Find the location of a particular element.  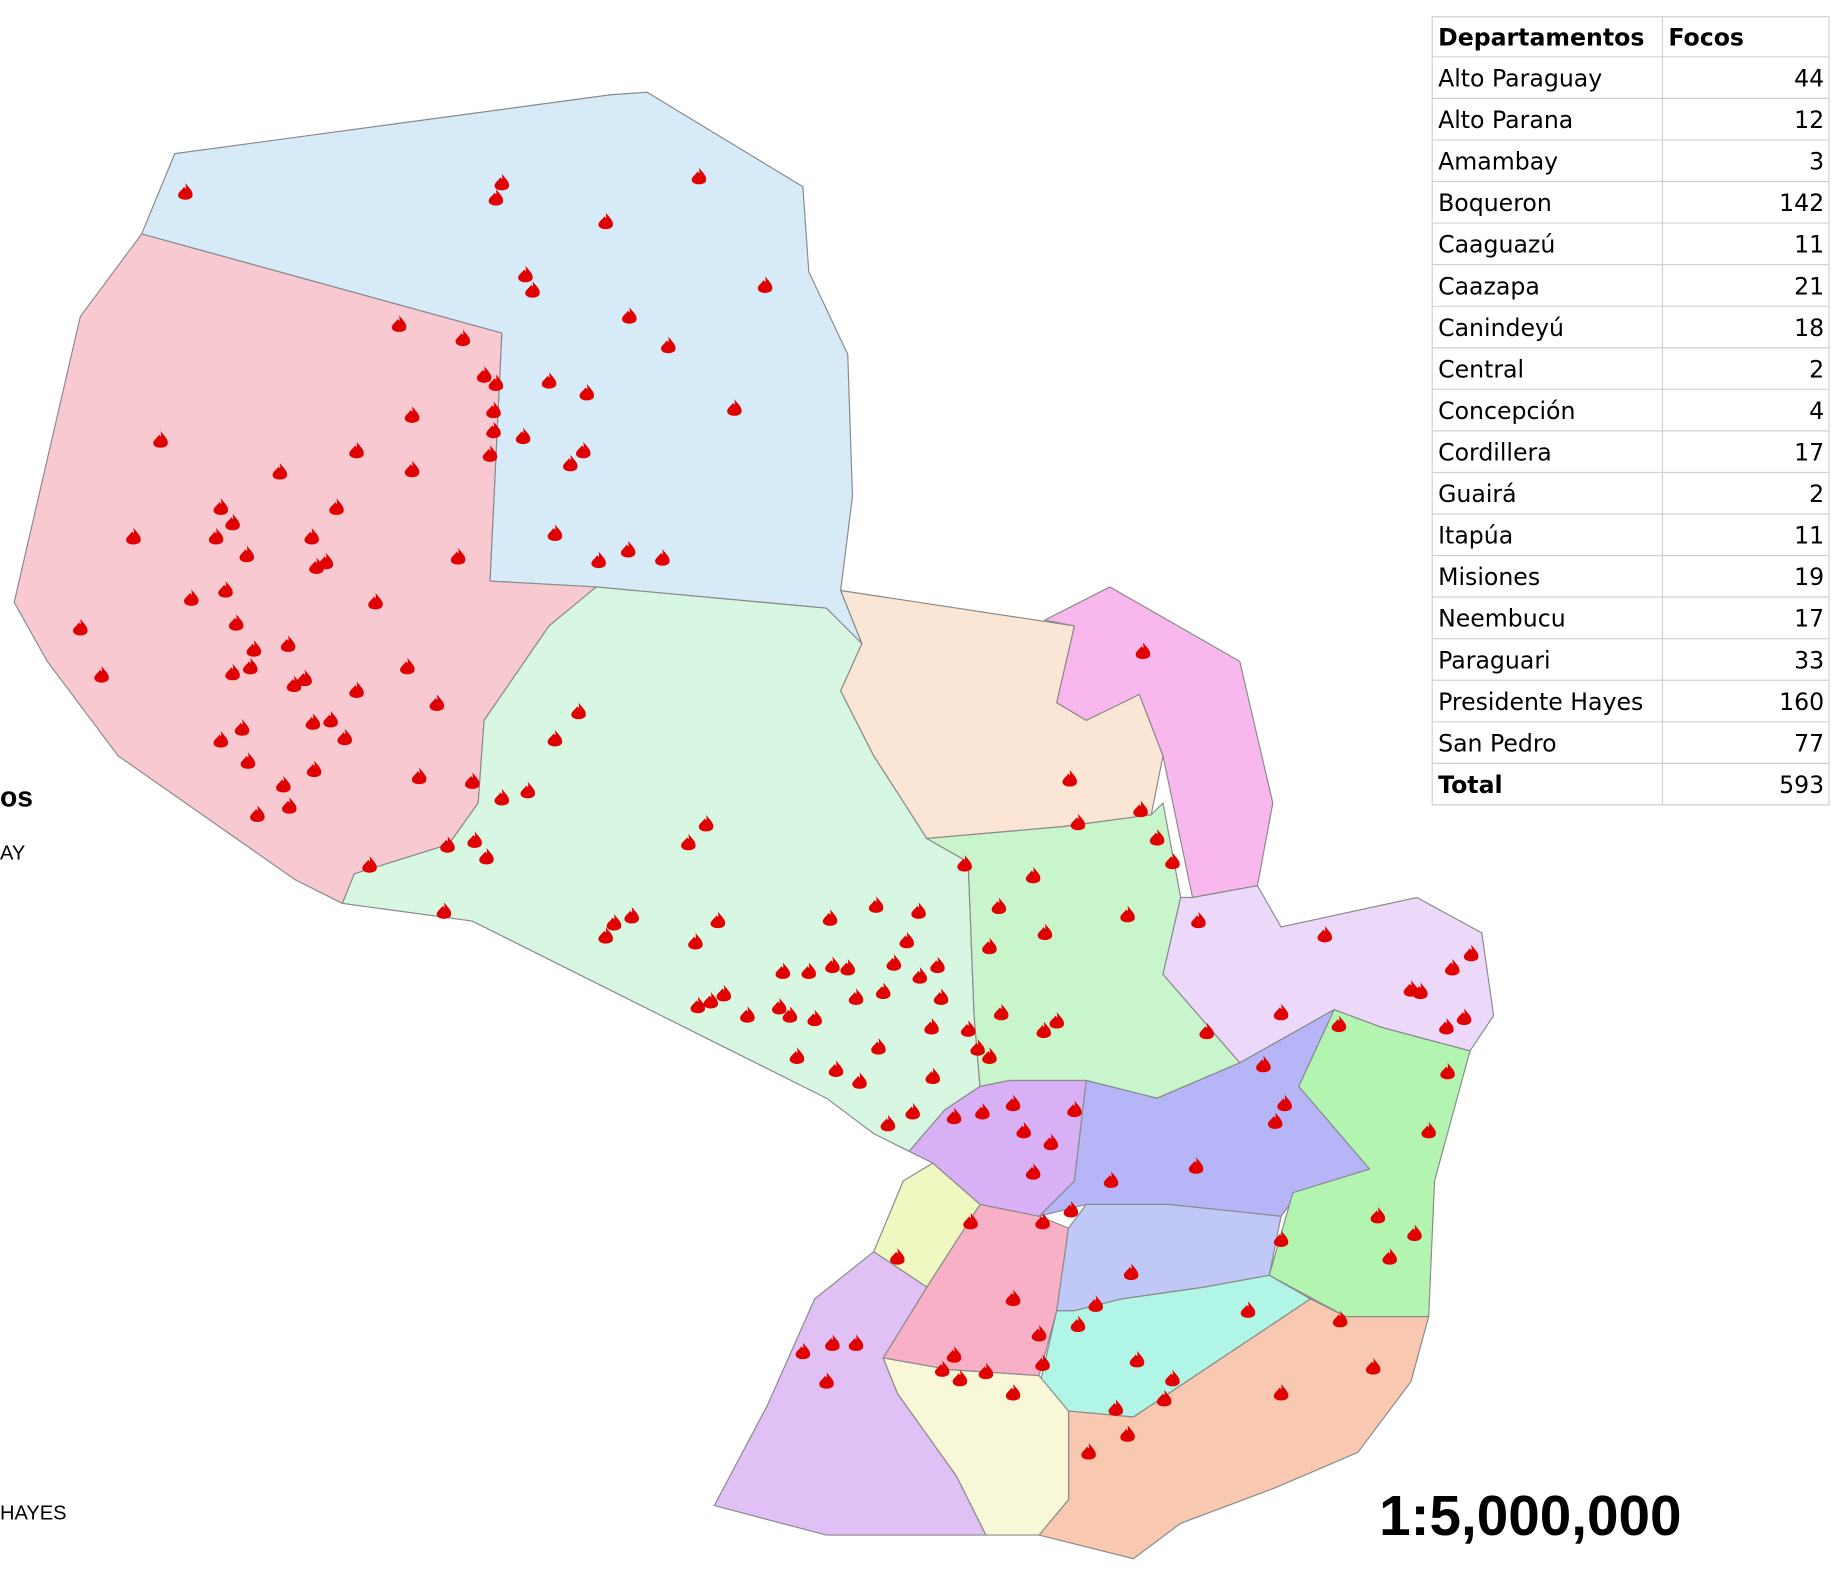

fire-count: 19 is located at coordinates (1809, 577).